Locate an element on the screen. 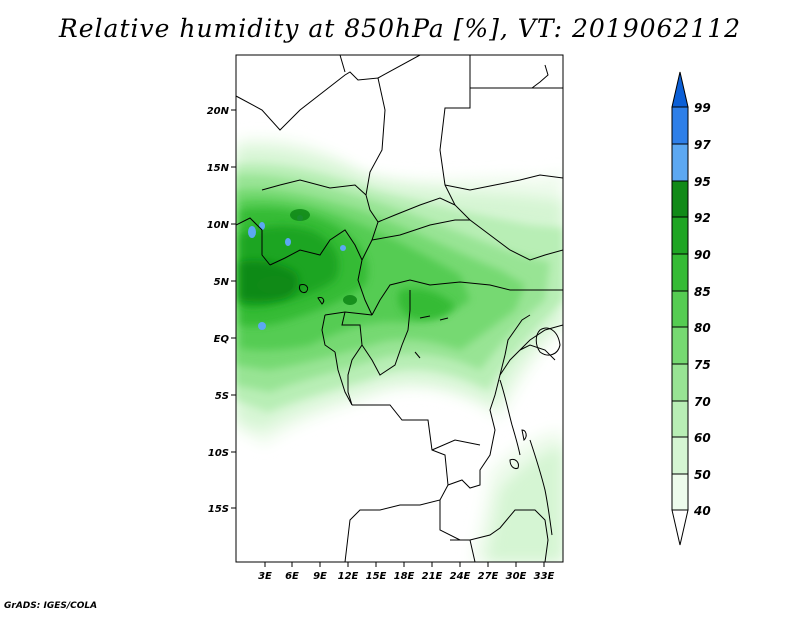 This screenshot has width=800, height=618. colorbar-bottom-arrow is located at coordinates (680, 527).